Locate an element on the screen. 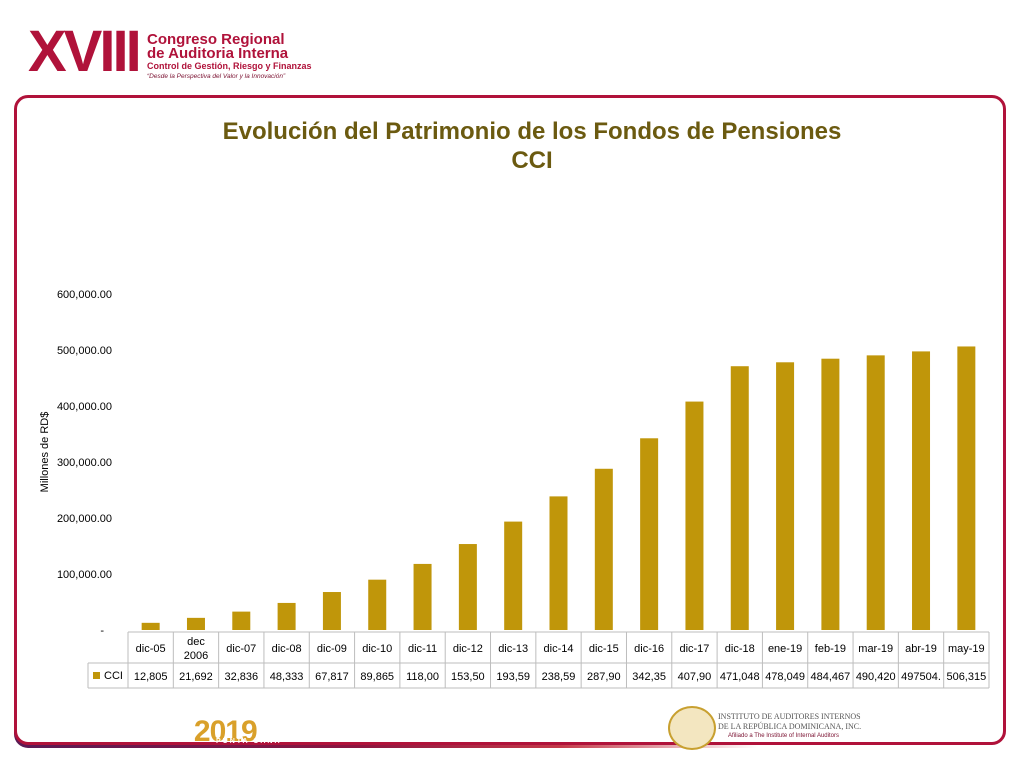  x-tick-label: dic-11 is located at coordinates (422, 649).